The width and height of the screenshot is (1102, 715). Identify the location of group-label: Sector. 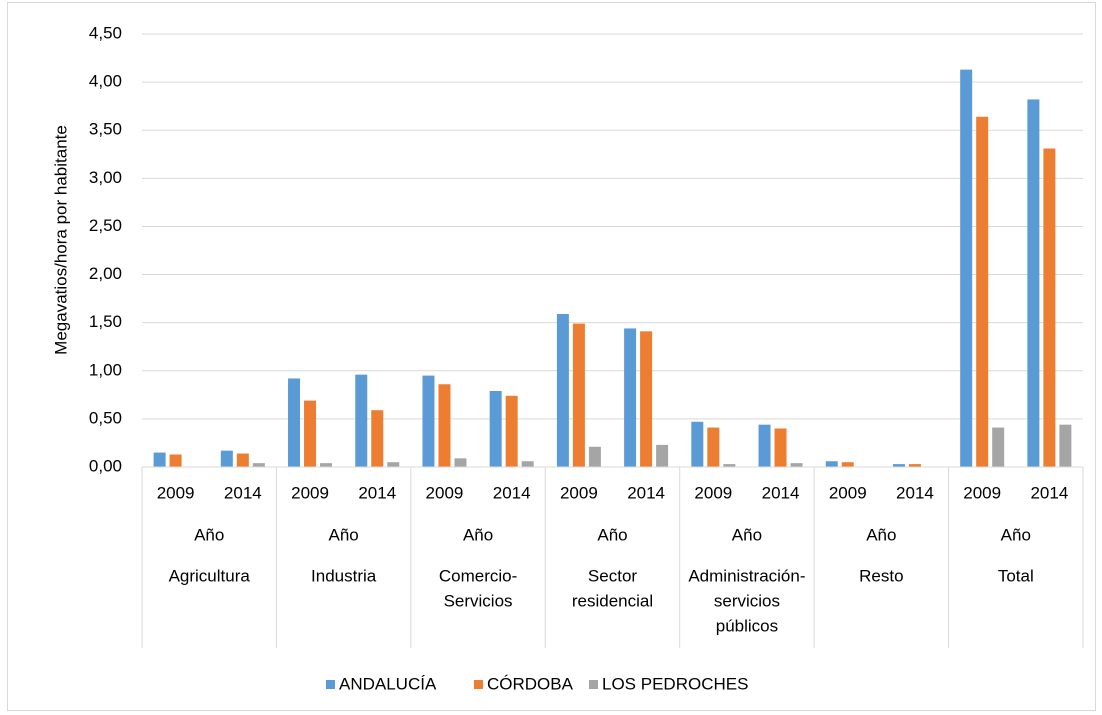
(612, 575).